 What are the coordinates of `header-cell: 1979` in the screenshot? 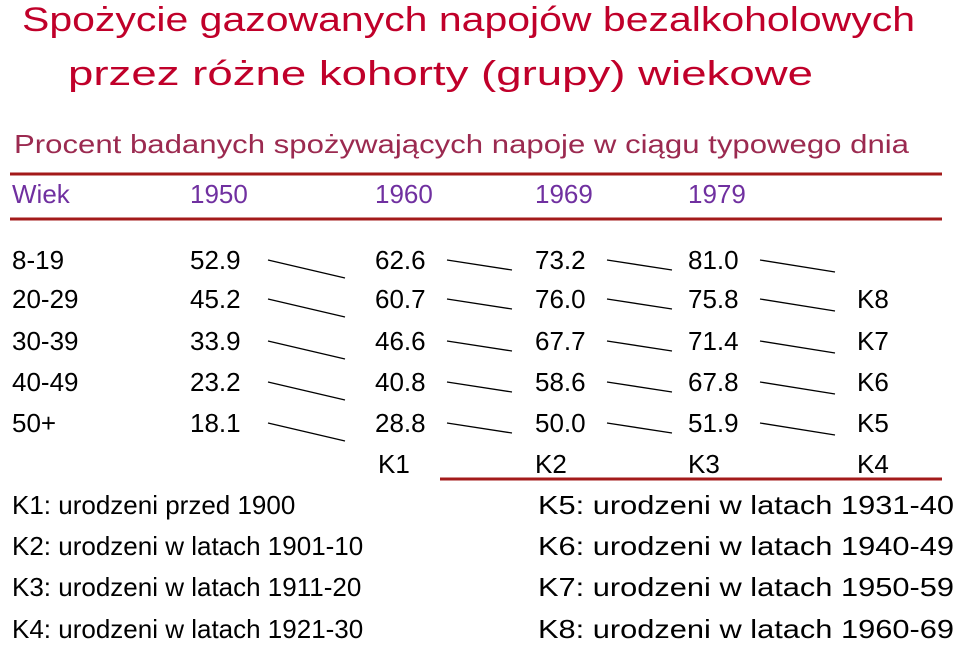 It's located at (717, 194).